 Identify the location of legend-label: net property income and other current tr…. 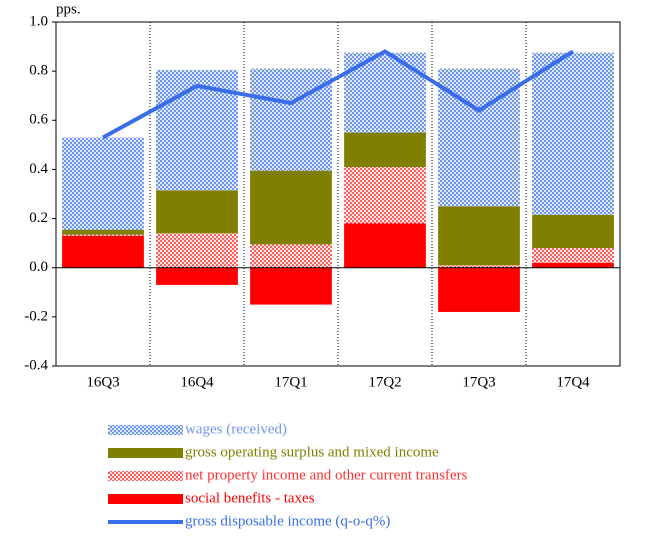
(326, 475).